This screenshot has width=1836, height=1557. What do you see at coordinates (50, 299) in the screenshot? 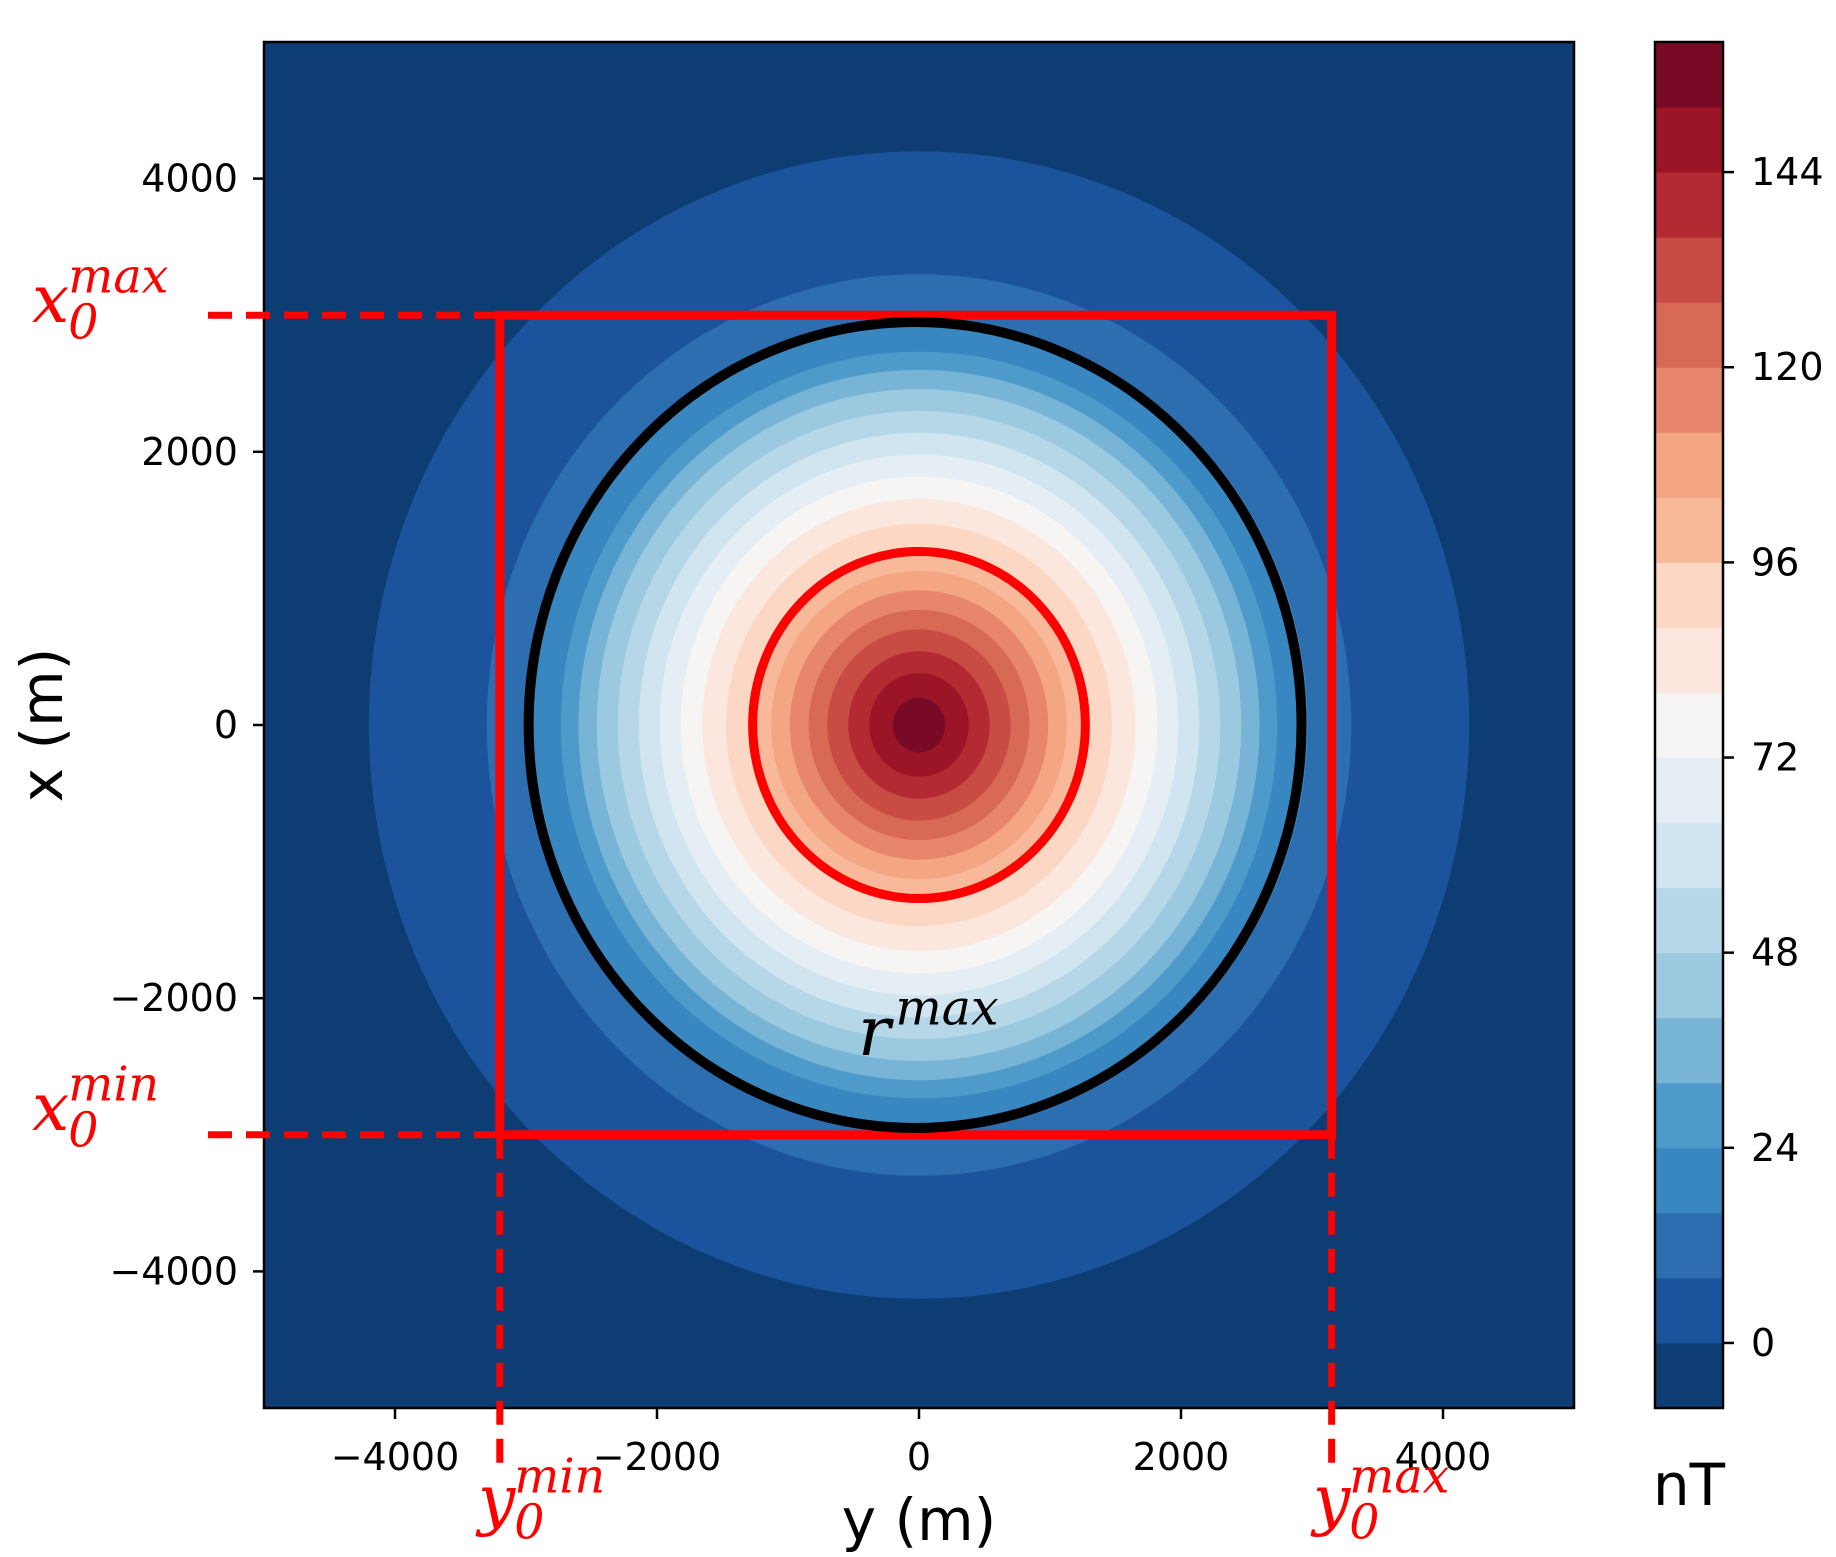
I see `x0-max-label-base: x` at bounding box center [50, 299].